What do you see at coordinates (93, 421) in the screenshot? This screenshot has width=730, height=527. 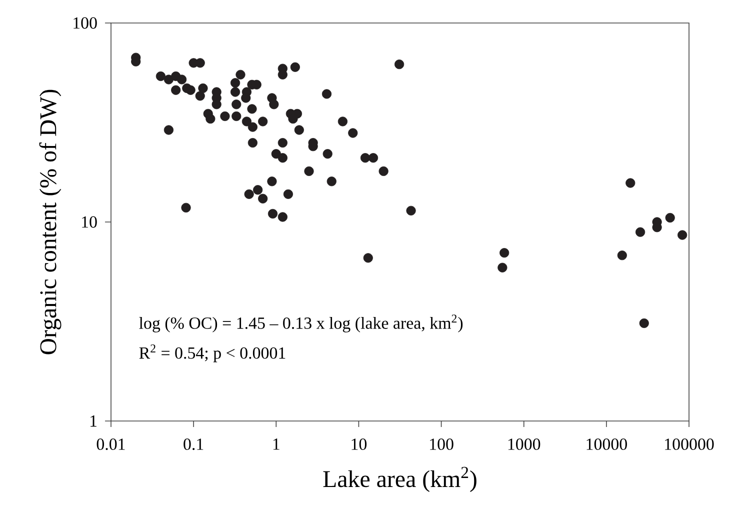 I see `y-tick-label: 1` at bounding box center [93, 421].